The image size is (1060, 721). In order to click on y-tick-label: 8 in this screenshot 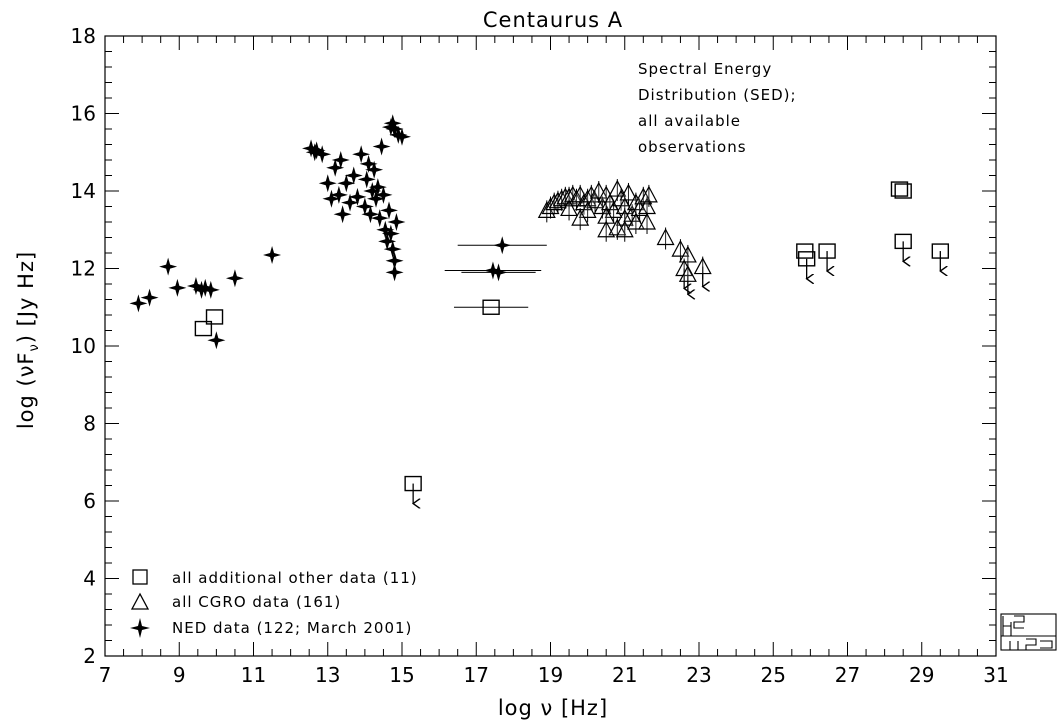, I will do `click(89, 424)`.